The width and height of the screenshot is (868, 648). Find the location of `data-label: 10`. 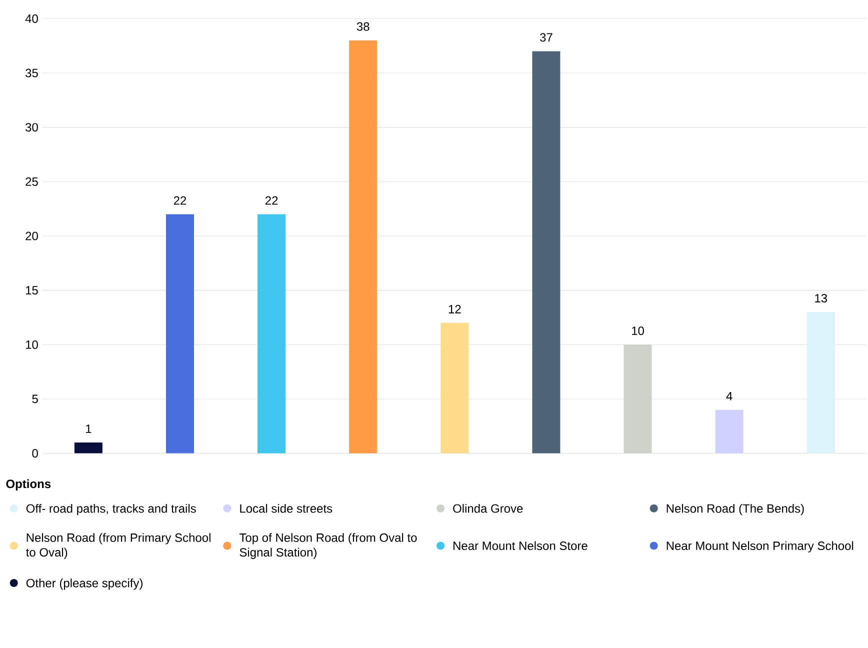

data-label: 10 is located at coordinates (638, 331).